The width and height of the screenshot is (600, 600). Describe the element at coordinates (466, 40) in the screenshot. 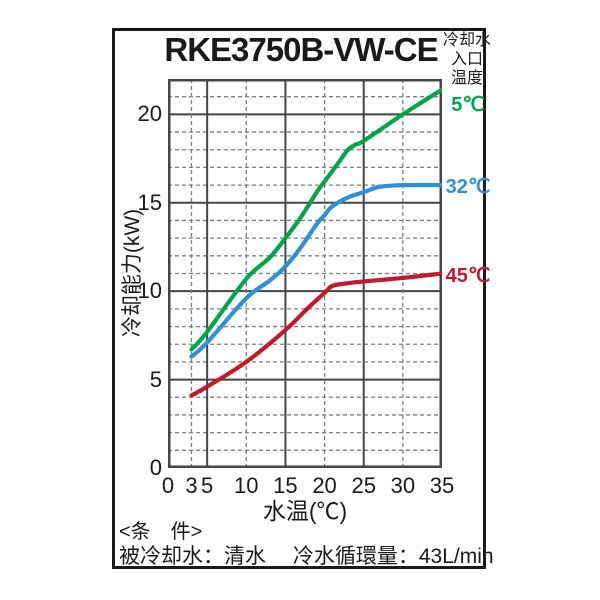

I see `legend-header-line1: 冷却水` at that location.